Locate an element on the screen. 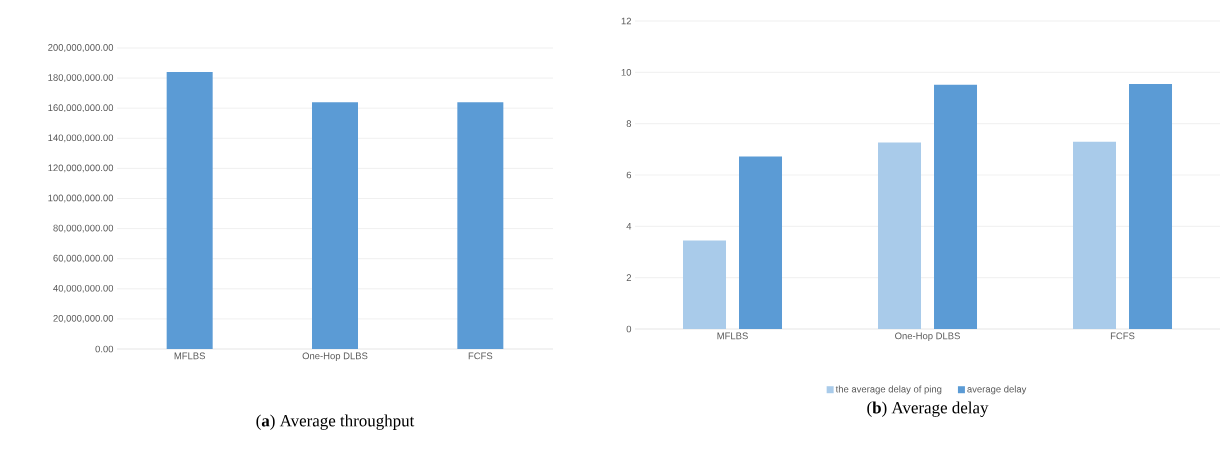  legend-label: average delay is located at coordinates (997, 390).